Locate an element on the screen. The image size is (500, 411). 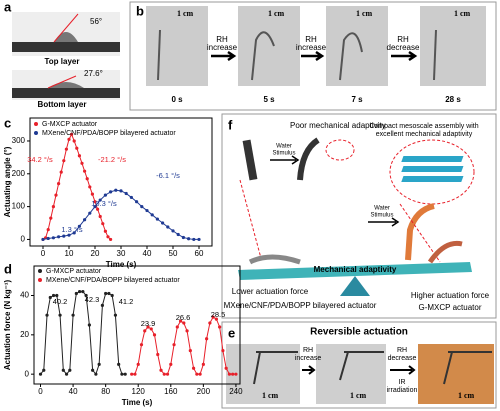
beam is located at coordinates (355, 271).